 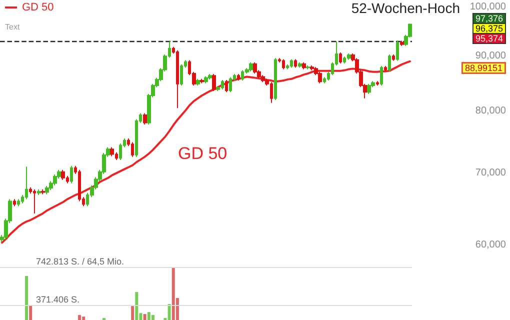 What do you see at coordinates (489, 29) in the screenshot?
I see `text: 96,375` at bounding box center [489, 29].